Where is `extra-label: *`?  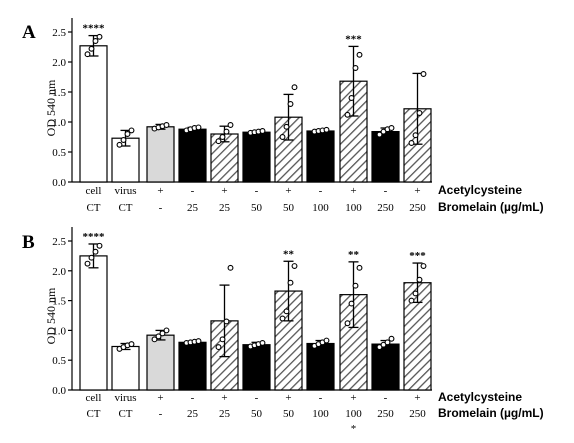
extra-label: * is located at coordinates (354, 429).